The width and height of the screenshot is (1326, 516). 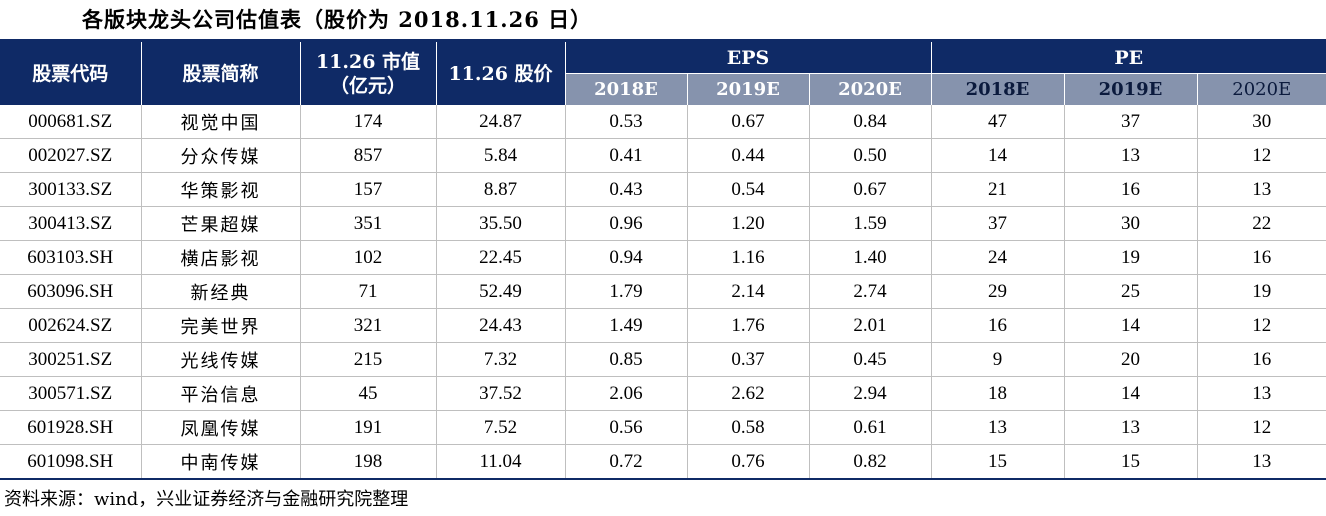 What do you see at coordinates (501, 325) in the screenshot?
I see `cell-price: 24.43` at bounding box center [501, 325].